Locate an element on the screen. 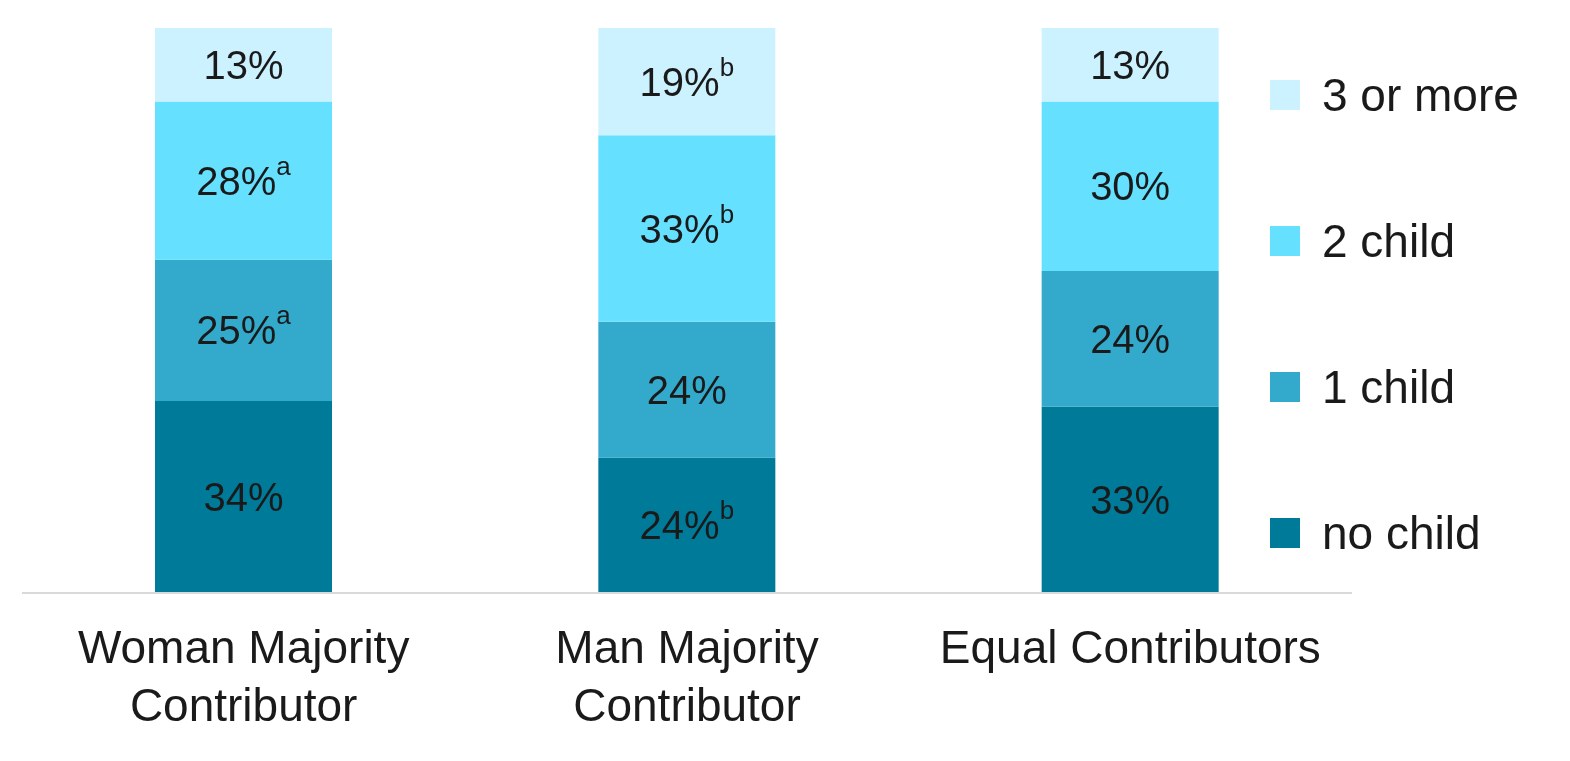  data-label: 30% is located at coordinates (1130, 186).